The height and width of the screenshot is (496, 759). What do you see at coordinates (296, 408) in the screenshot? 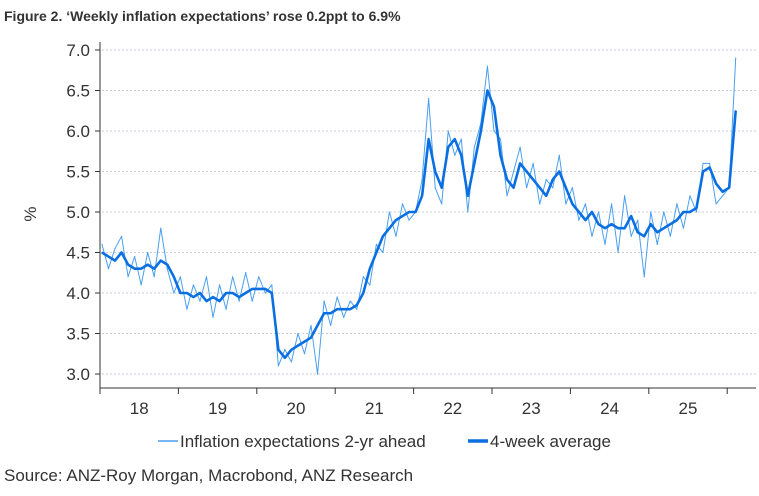
I see `x-tick-label: 20` at bounding box center [296, 408].